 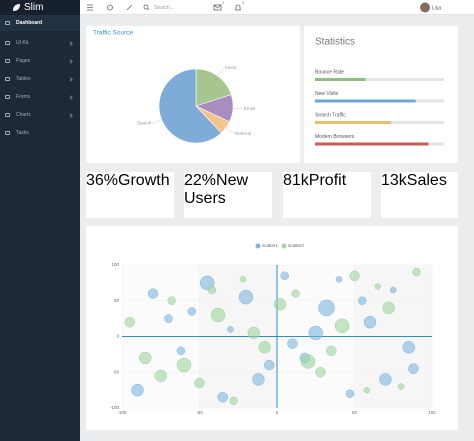 I want to click on menu-label: UI Kit, so click(x=22, y=43).